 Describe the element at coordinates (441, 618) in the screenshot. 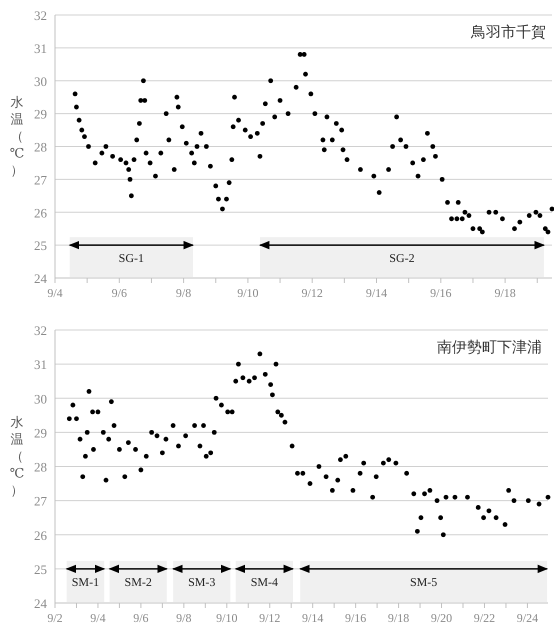

I see `x-tick-label: 9/20` at that location.